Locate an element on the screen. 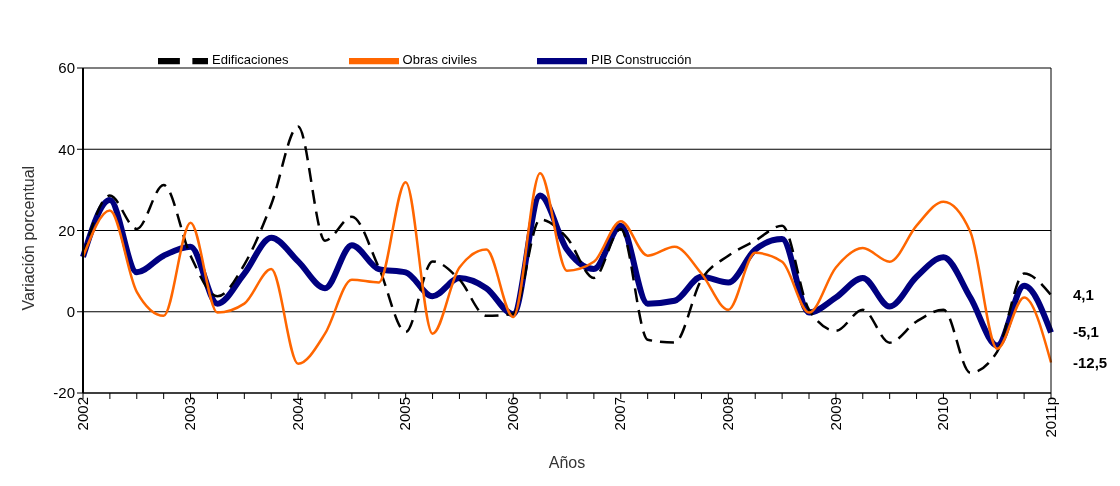 This screenshot has width=1120, height=486. y-tick-label: -20 is located at coordinates (64, 393).